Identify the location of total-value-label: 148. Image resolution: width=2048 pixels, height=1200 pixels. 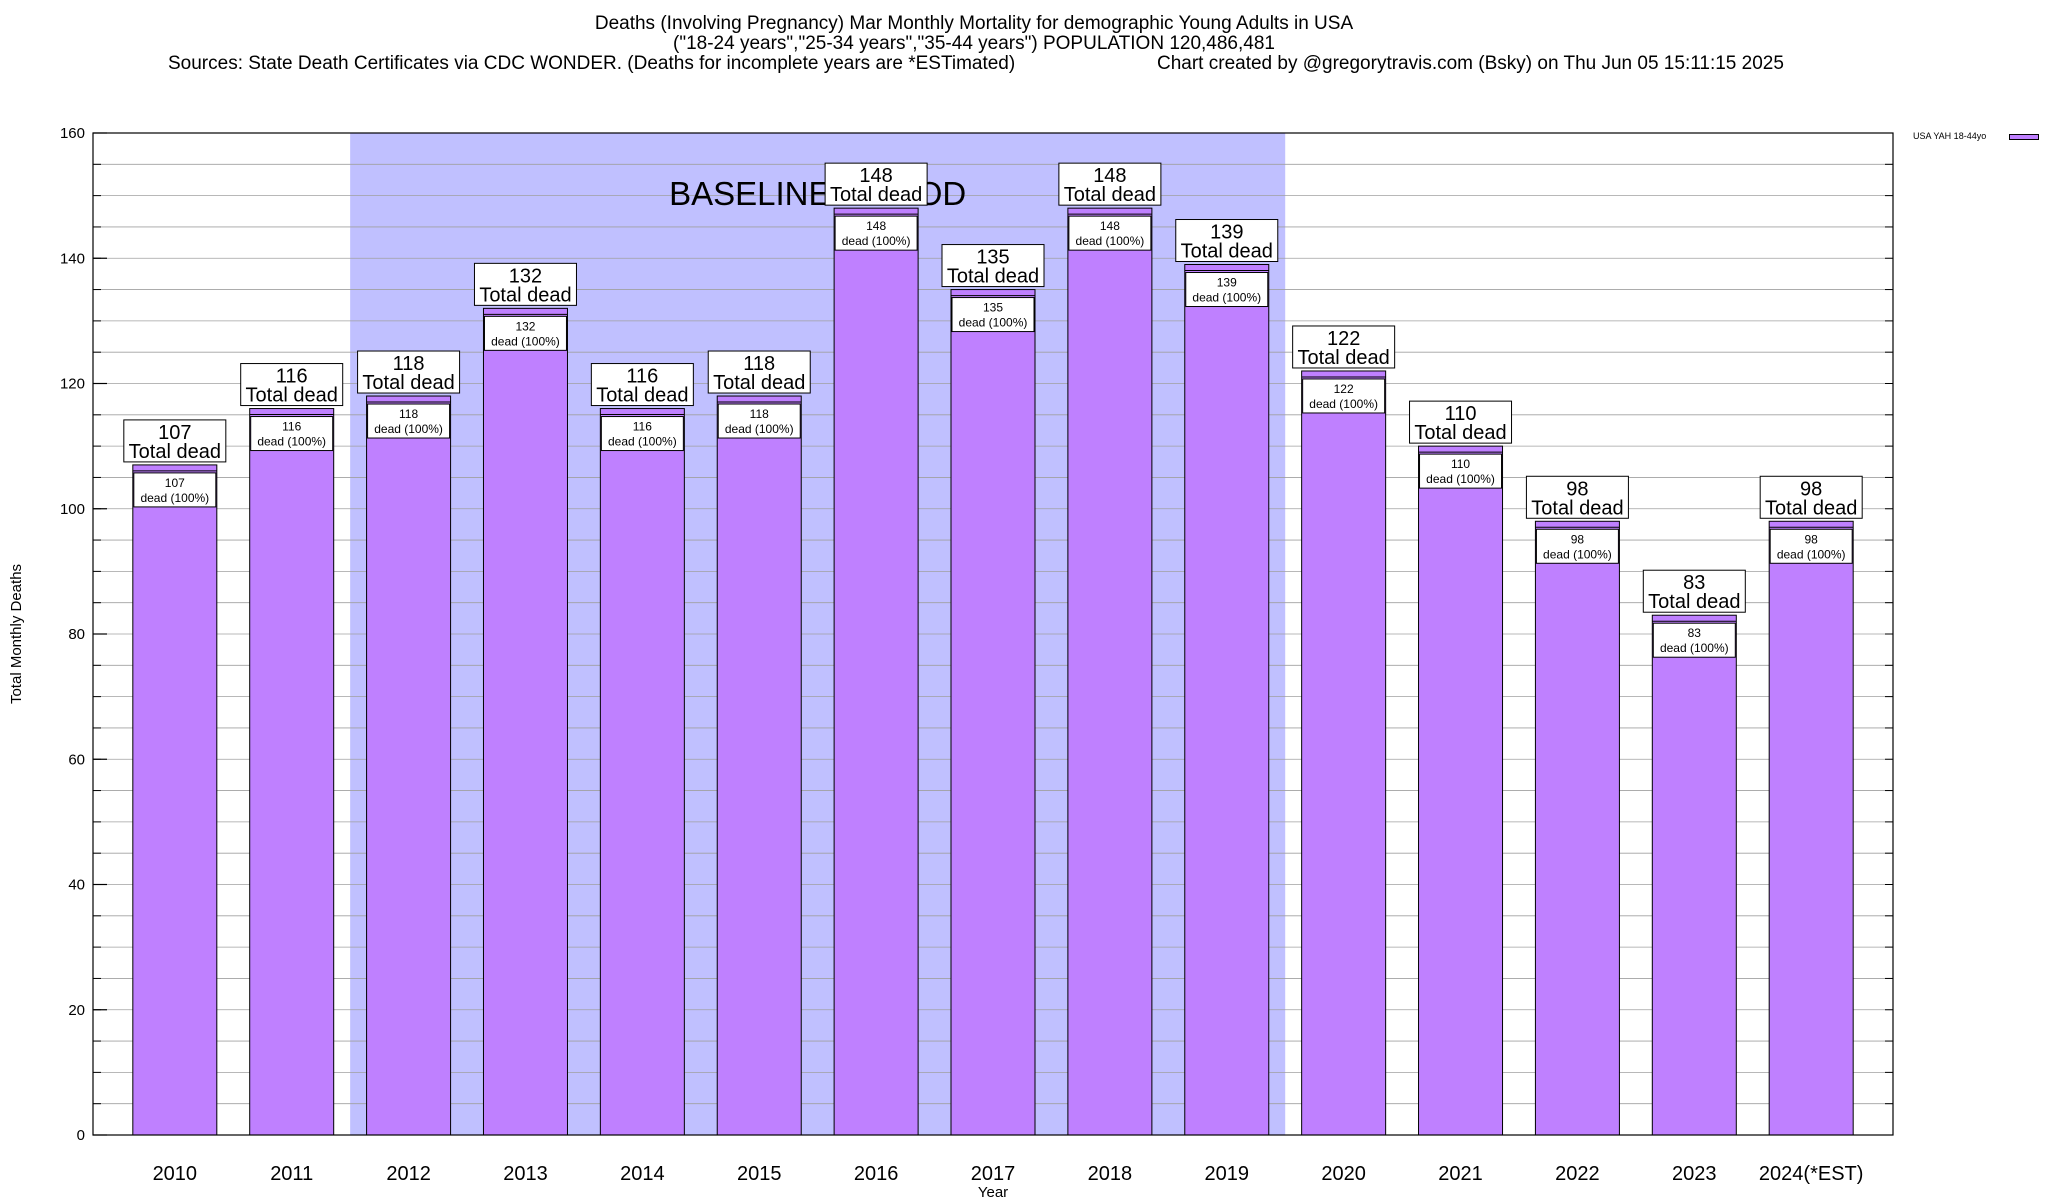
(1109, 176).